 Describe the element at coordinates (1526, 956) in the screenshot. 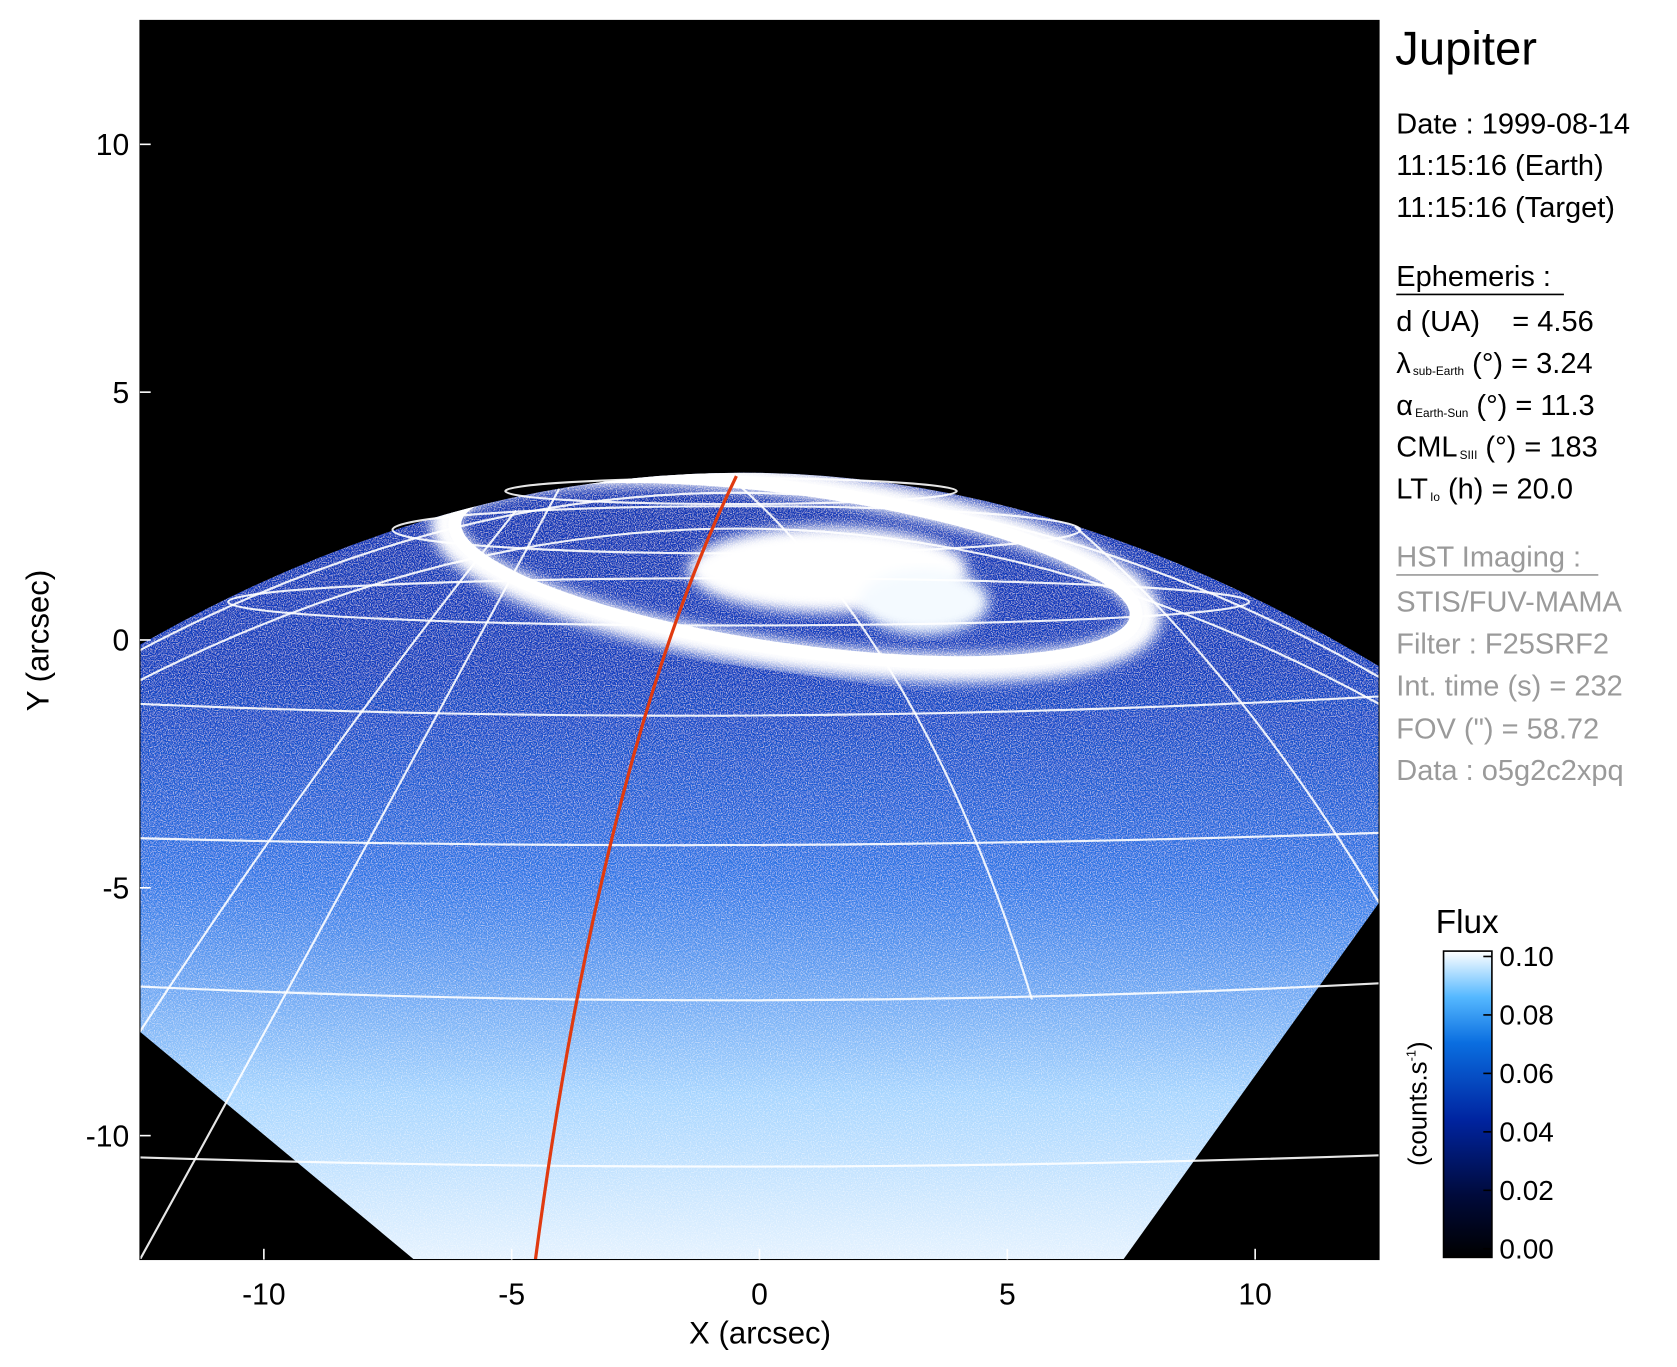

I see `colorbar-tick-label: 0.10` at that location.